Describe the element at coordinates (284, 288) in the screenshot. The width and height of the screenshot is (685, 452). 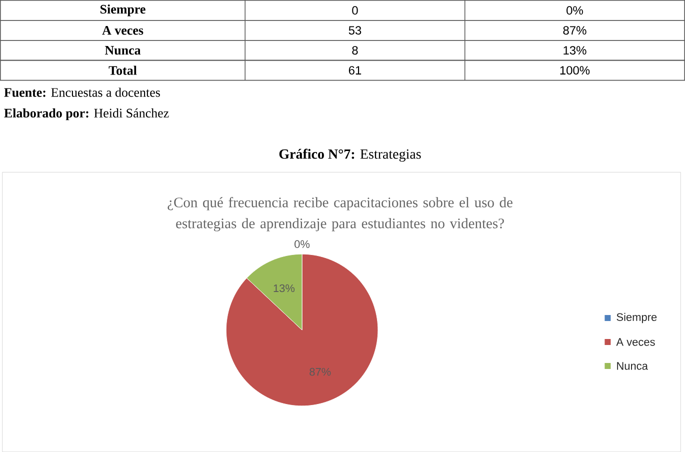
I see `data-label: 13%` at that location.